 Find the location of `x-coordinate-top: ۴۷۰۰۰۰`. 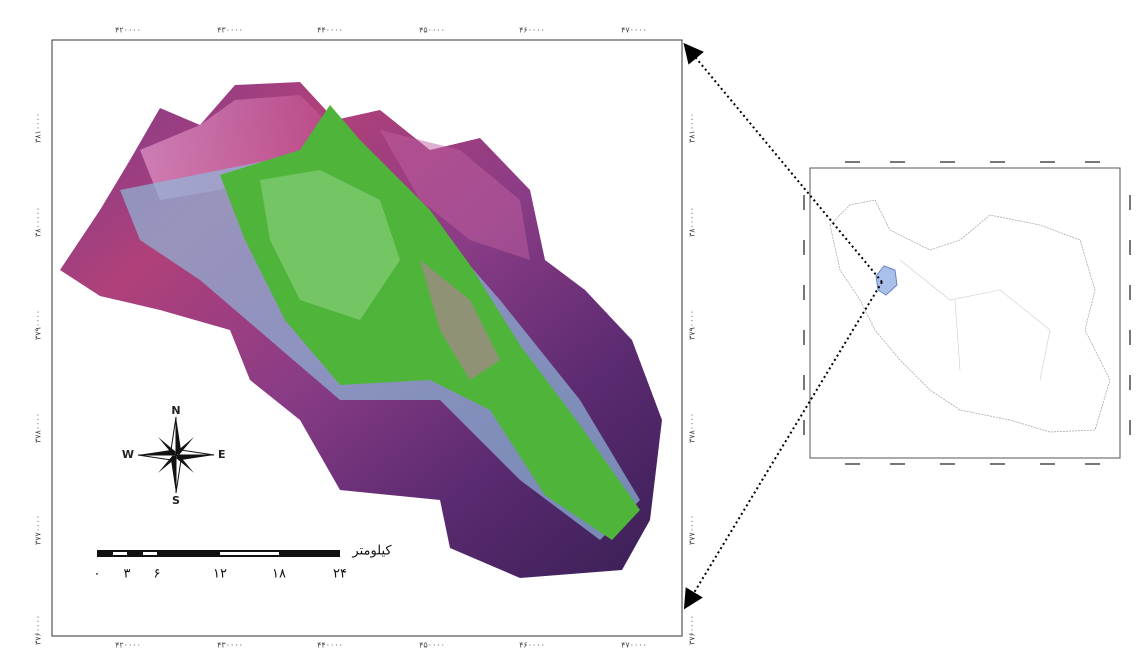

x-coordinate-top: ۴۷۰۰۰۰ is located at coordinates (634, 30).